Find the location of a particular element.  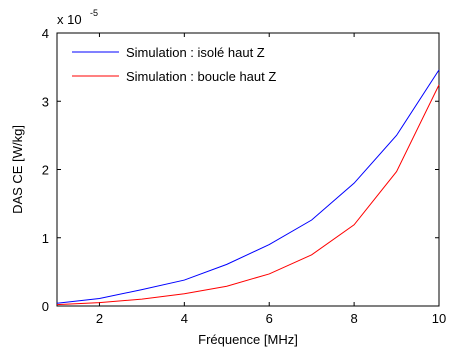

y-tick-label: 3 is located at coordinates (45, 101).